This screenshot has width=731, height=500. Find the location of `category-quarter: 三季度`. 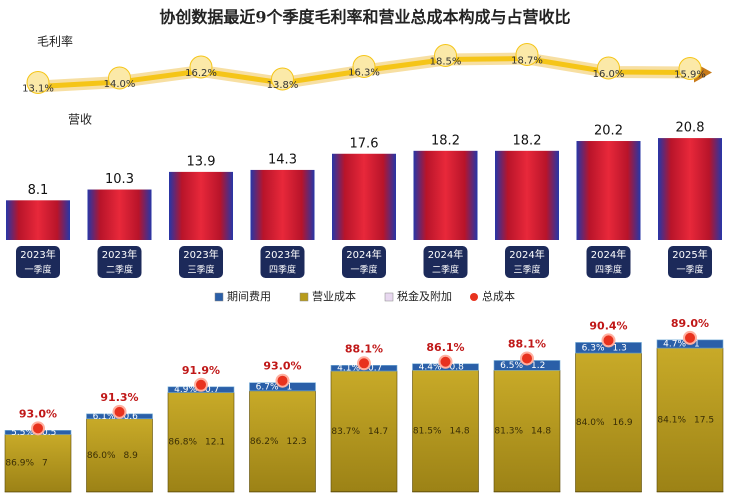

category-quarter: 三季度 is located at coordinates (200, 270).